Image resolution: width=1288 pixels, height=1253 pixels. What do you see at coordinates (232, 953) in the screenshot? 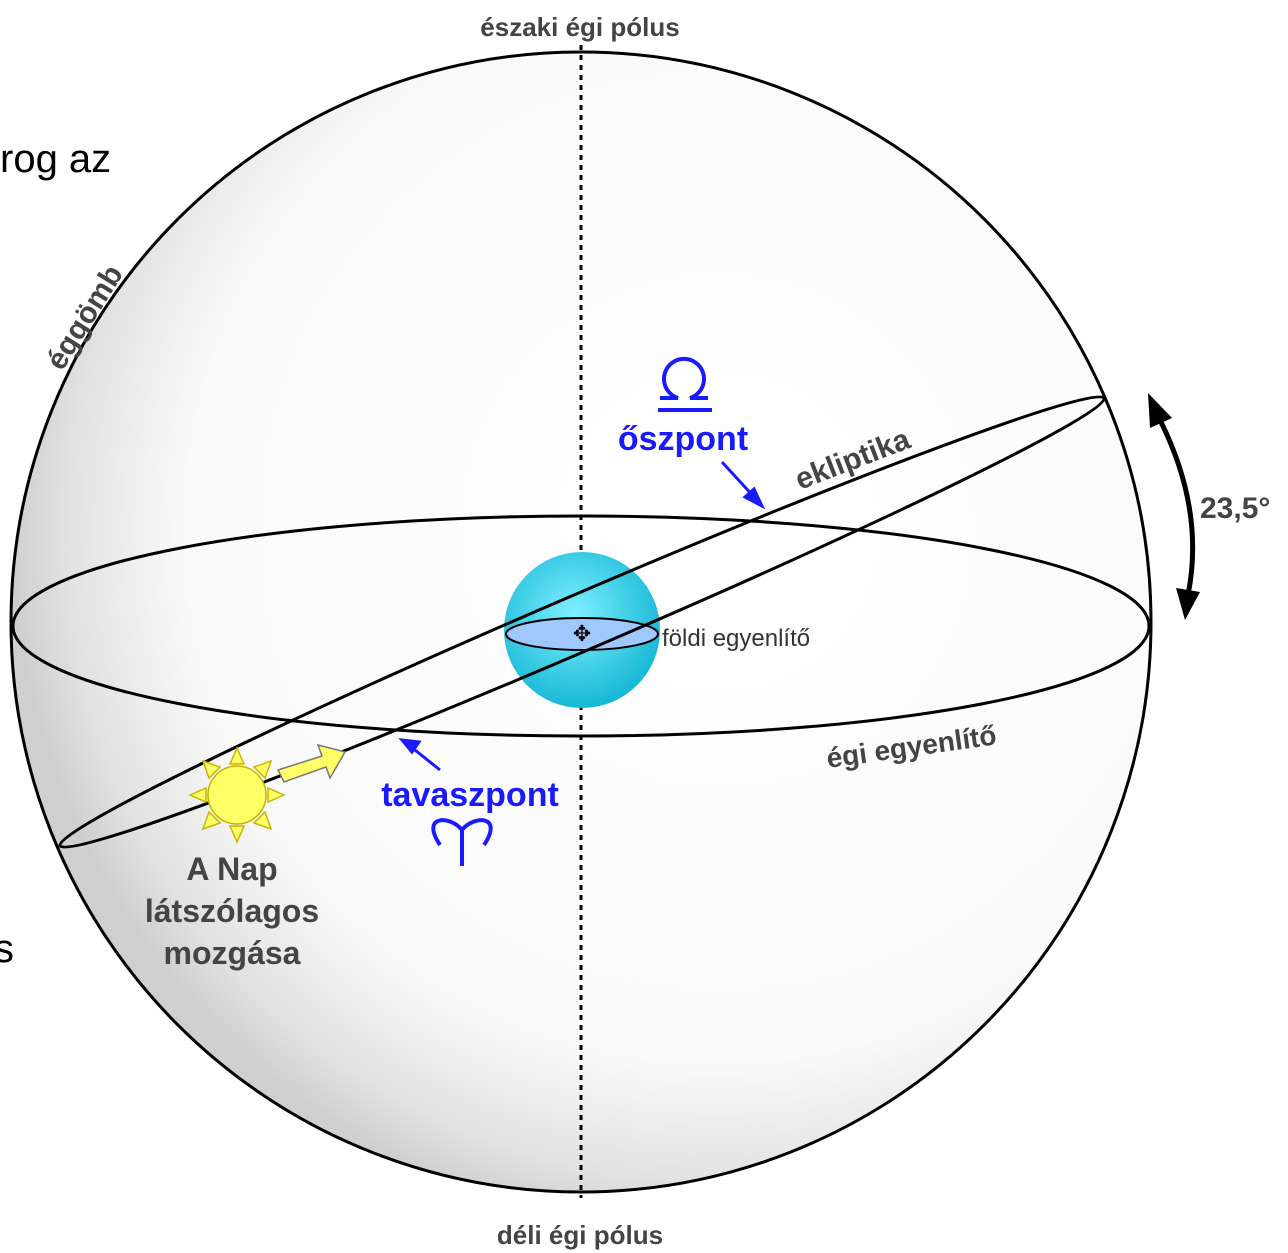
I see `label: mozgása` at bounding box center [232, 953].